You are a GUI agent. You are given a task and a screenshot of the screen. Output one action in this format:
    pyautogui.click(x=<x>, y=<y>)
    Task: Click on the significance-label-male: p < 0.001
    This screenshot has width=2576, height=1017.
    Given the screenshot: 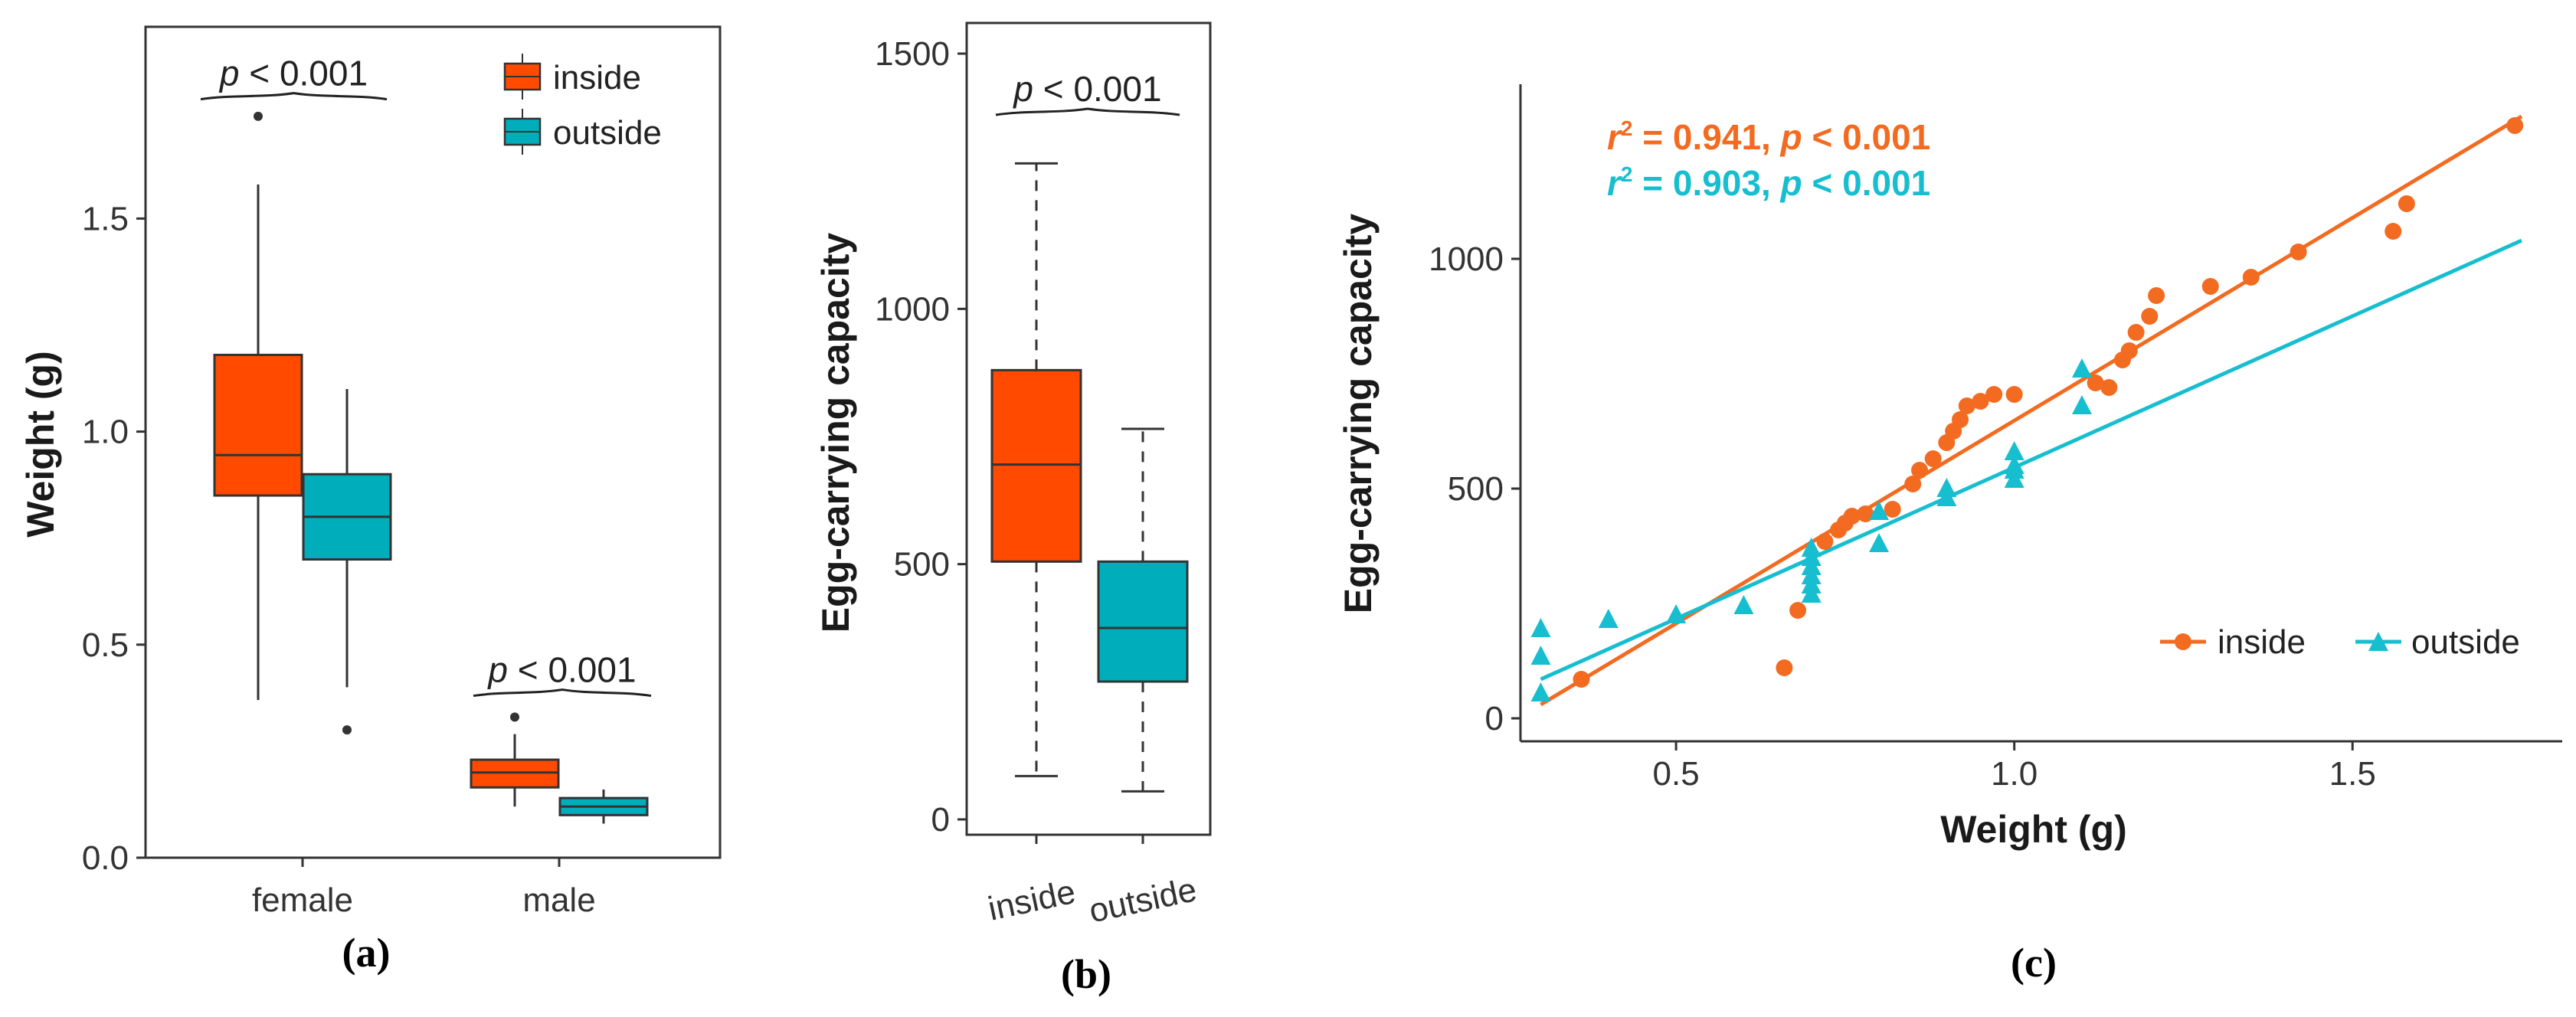 What is the action you would take?
    pyautogui.click(x=561, y=670)
    